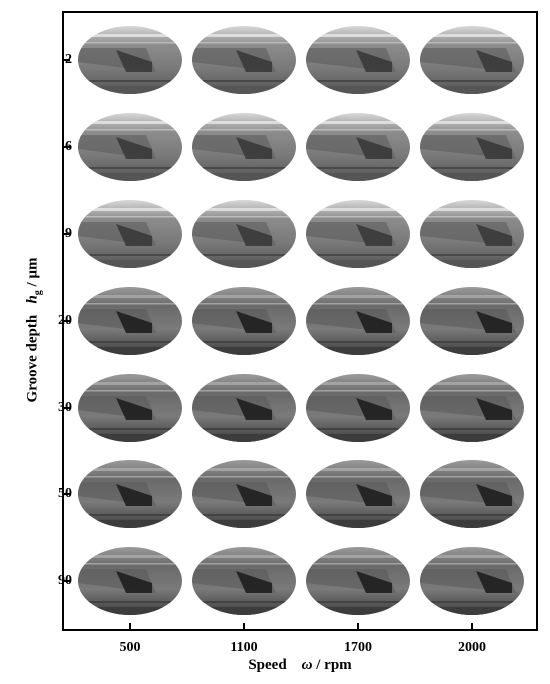 The height and width of the screenshot is (684, 550). What do you see at coordinates (472, 408) in the screenshot?
I see `micrograph-30-2000` at bounding box center [472, 408].